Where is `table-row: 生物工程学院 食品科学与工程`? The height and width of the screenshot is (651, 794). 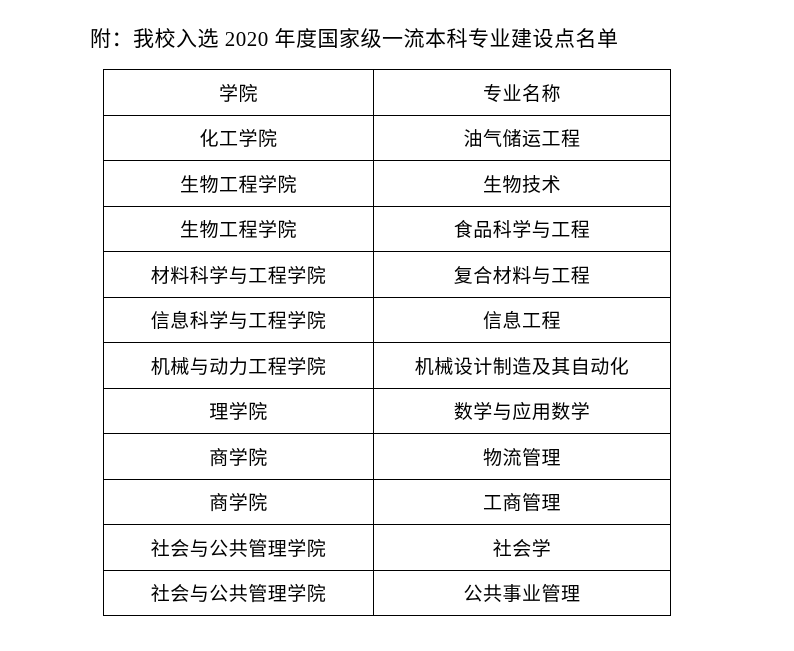 table-row: 生物工程学院 食品科学与工程 is located at coordinates (387, 228).